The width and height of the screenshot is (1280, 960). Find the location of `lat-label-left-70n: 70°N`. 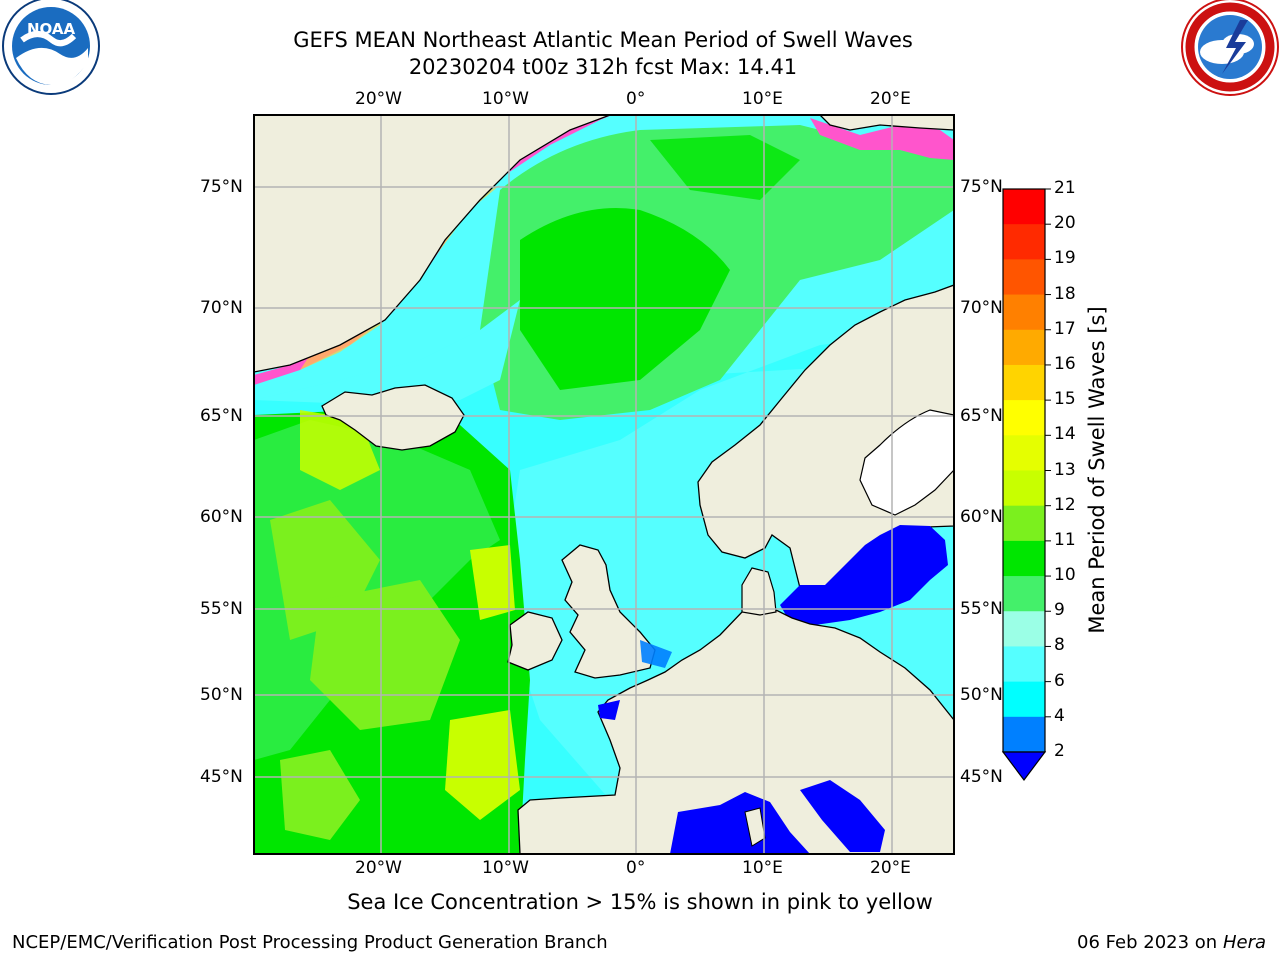

lat-label-left-70n: 70°N is located at coordinates (221, 308).